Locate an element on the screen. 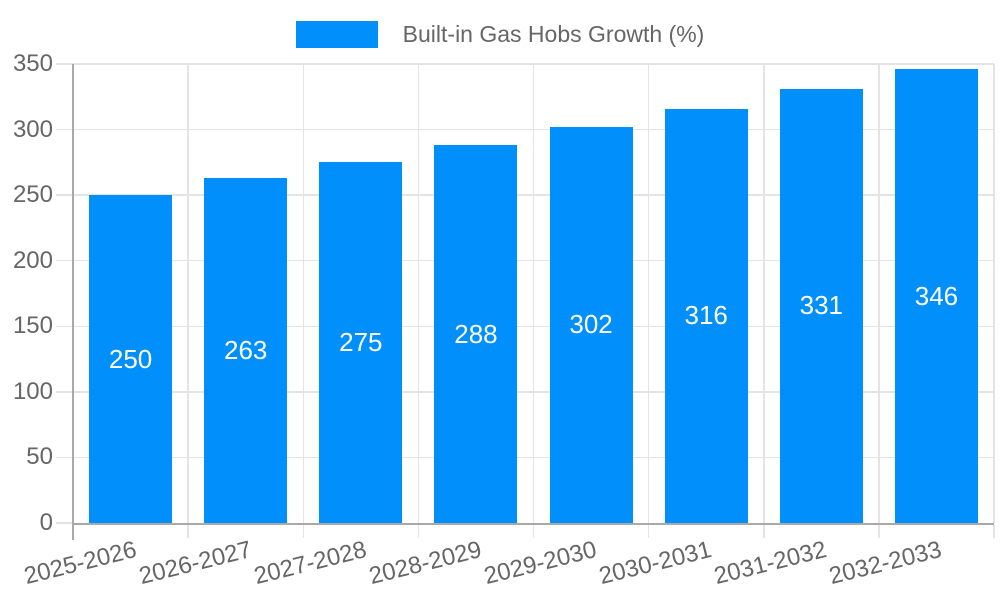 This screenshot has width=1000, height=600. y-axis-label: 200 is located at coordinates (32, 260).